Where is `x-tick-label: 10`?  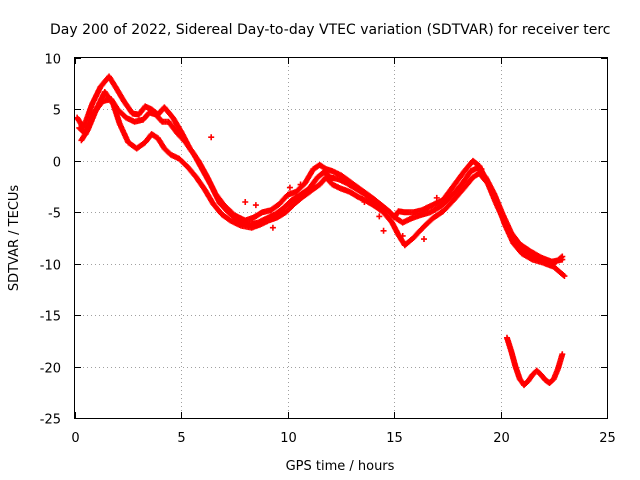 x-tick-label: 10 is located at coordinates (288, 438).